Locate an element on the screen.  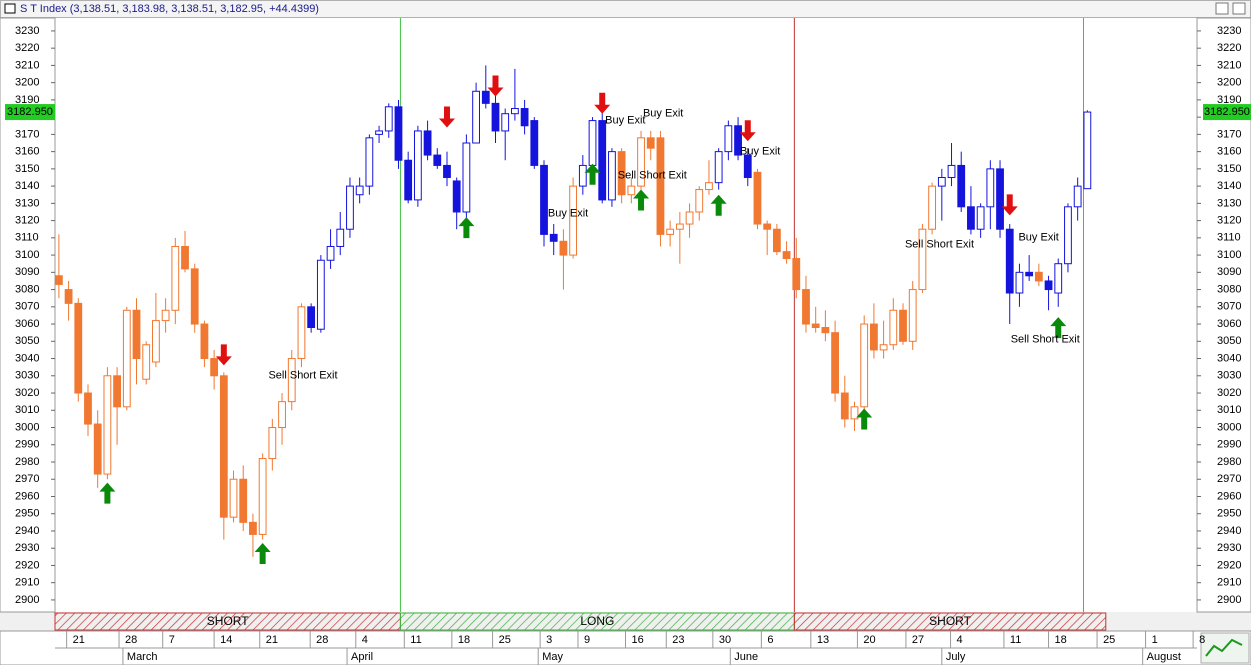
y-tick-label-right: 2920 is located at coordinates (1229, 565).